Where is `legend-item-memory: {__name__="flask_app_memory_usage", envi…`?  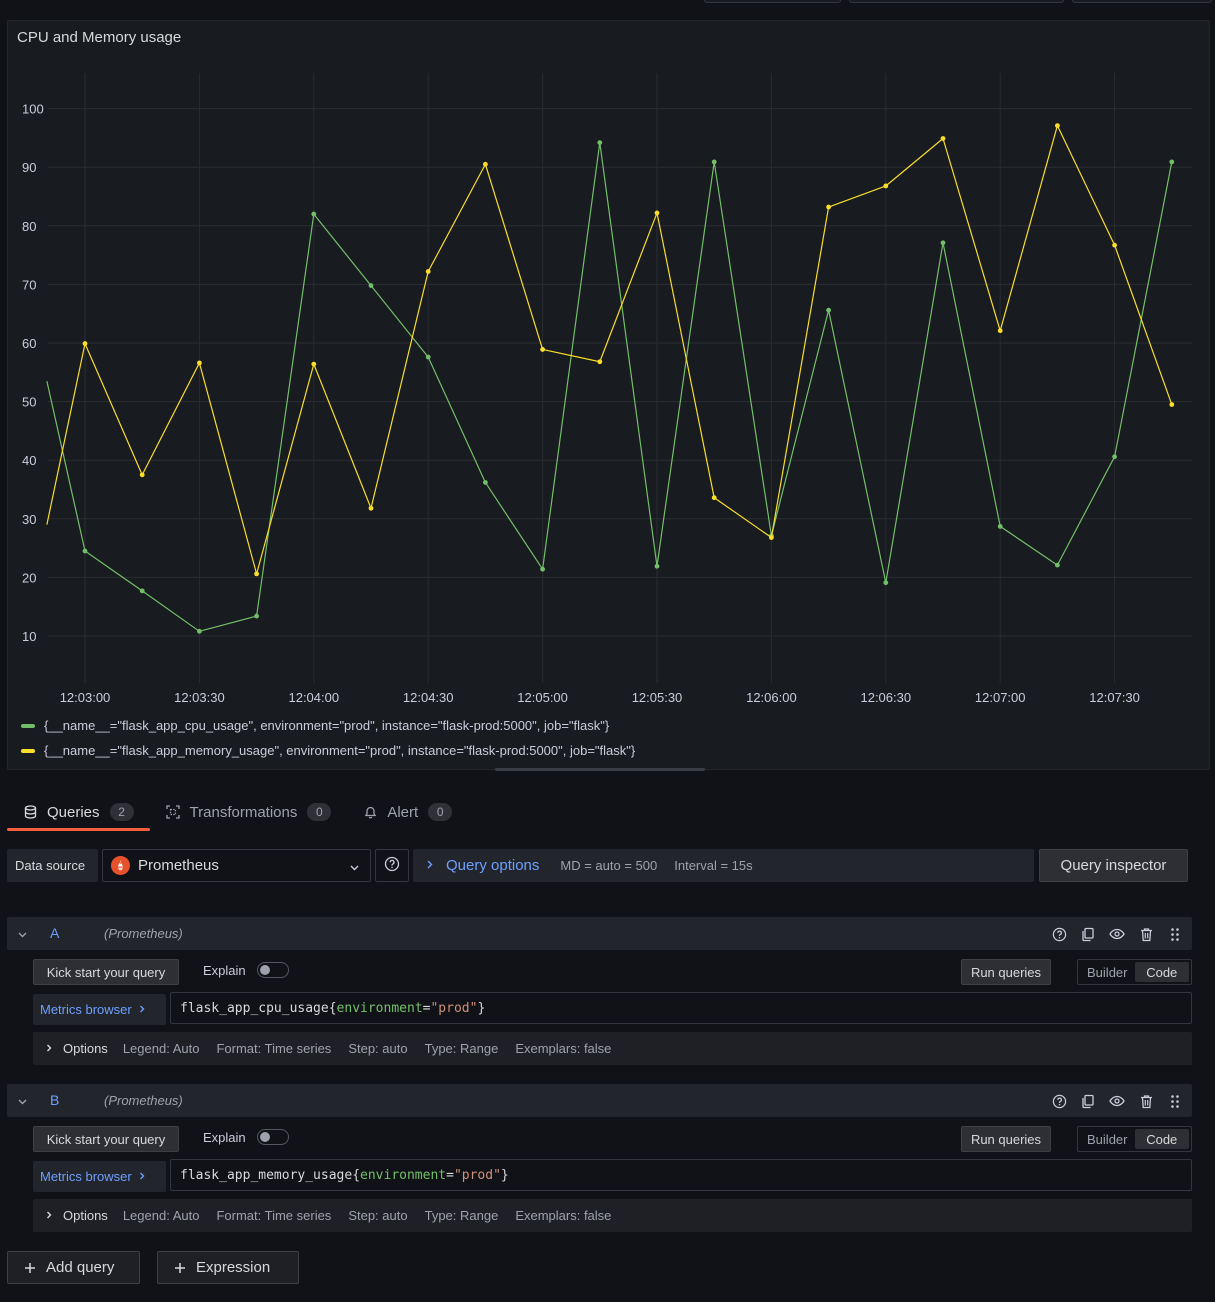
legend-item-memory: {__name__="flask_app_memory_usage", envi… is located at coordinates (328, 750).